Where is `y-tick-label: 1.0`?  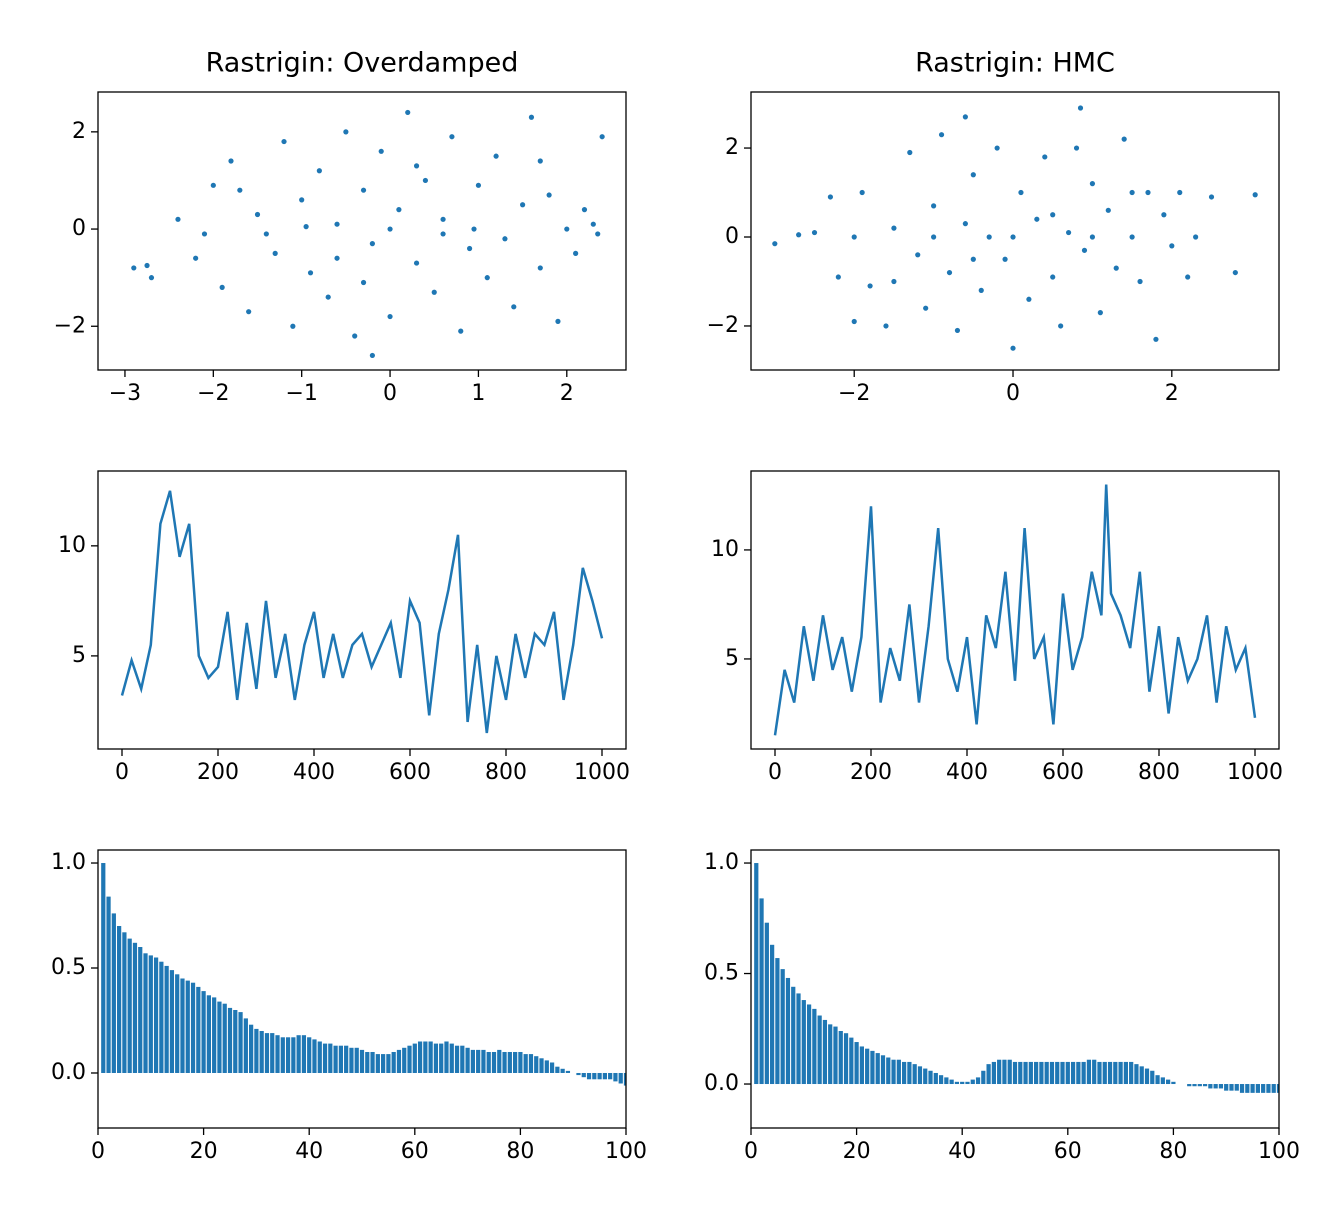
y-tick-label: 1.0 is located at coordinates (721, 862).